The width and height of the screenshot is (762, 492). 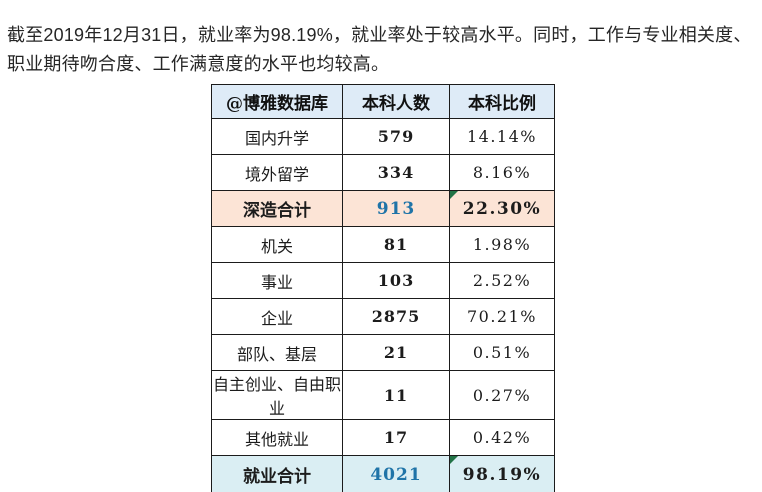 What do you see at coordinates (277, 208) in the screenshot?
I see `row-label: 深造合计` at bounding box center [277, 208].